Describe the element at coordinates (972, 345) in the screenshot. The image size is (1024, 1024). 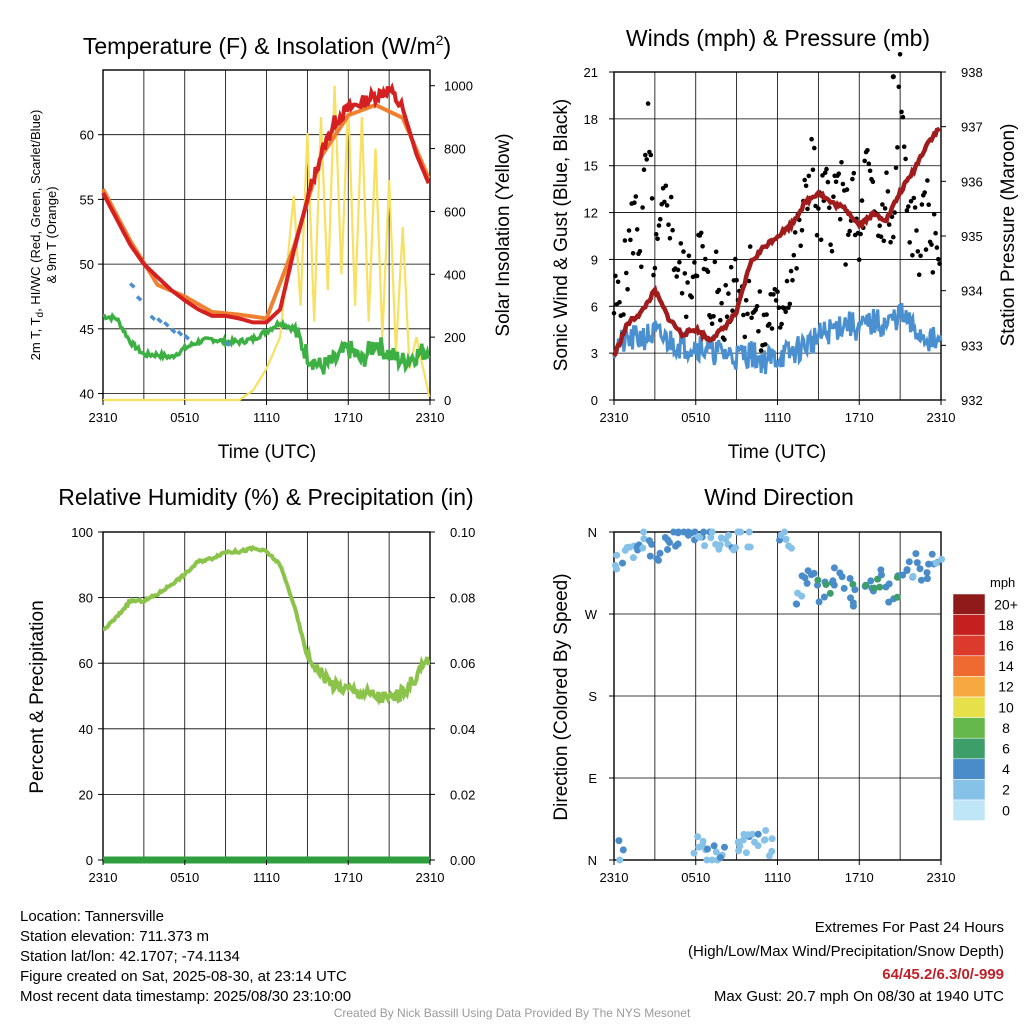
I see `winds-y2-tick-label: 933` at that location.